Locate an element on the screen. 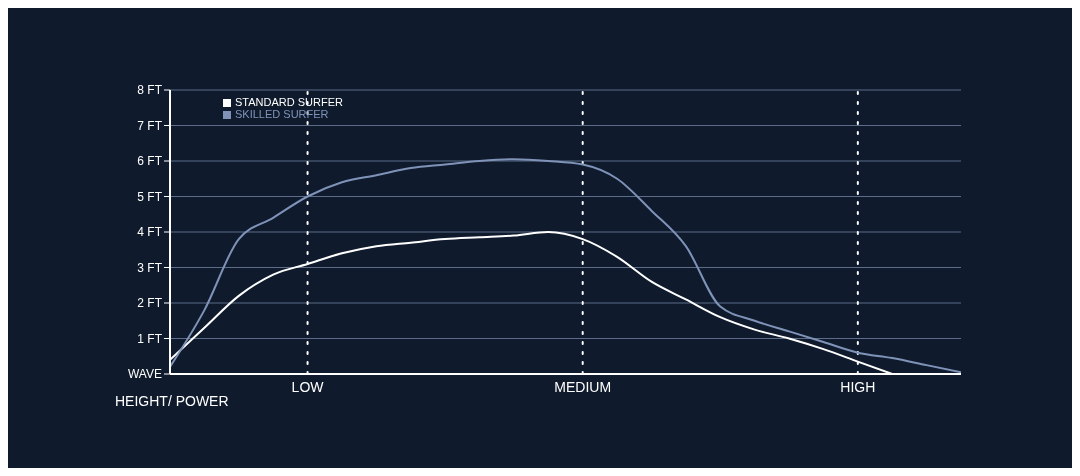  y-tick-label: WAVE is located at coordinates (144, 374).